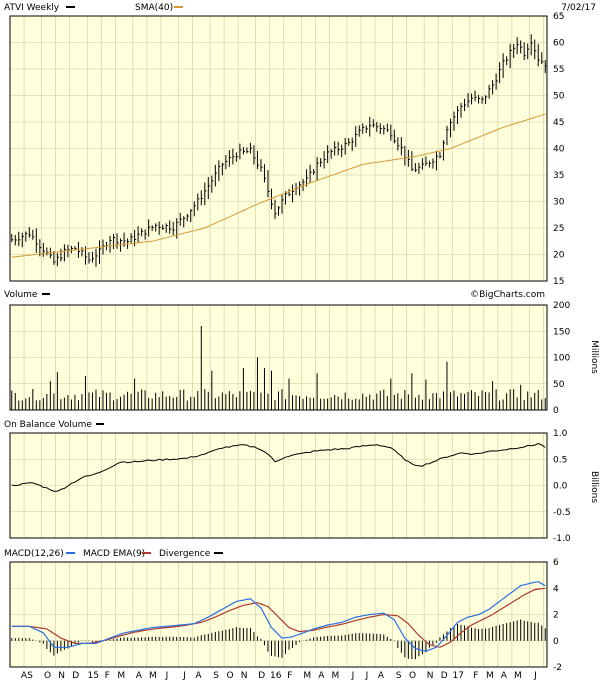  Describe the element at coordinates (558, 282) in the screenshot. I see `price-y-tick-label: 15` at that location.